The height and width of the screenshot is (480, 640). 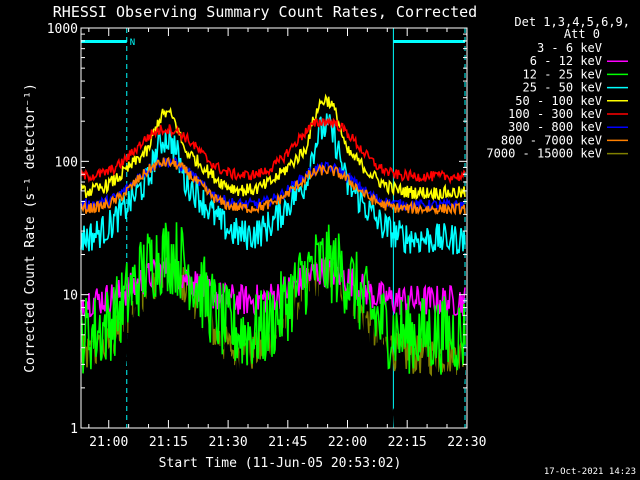 I want to click on legend-label: 7000 - 15000 keV, so click(x=544, y=154).